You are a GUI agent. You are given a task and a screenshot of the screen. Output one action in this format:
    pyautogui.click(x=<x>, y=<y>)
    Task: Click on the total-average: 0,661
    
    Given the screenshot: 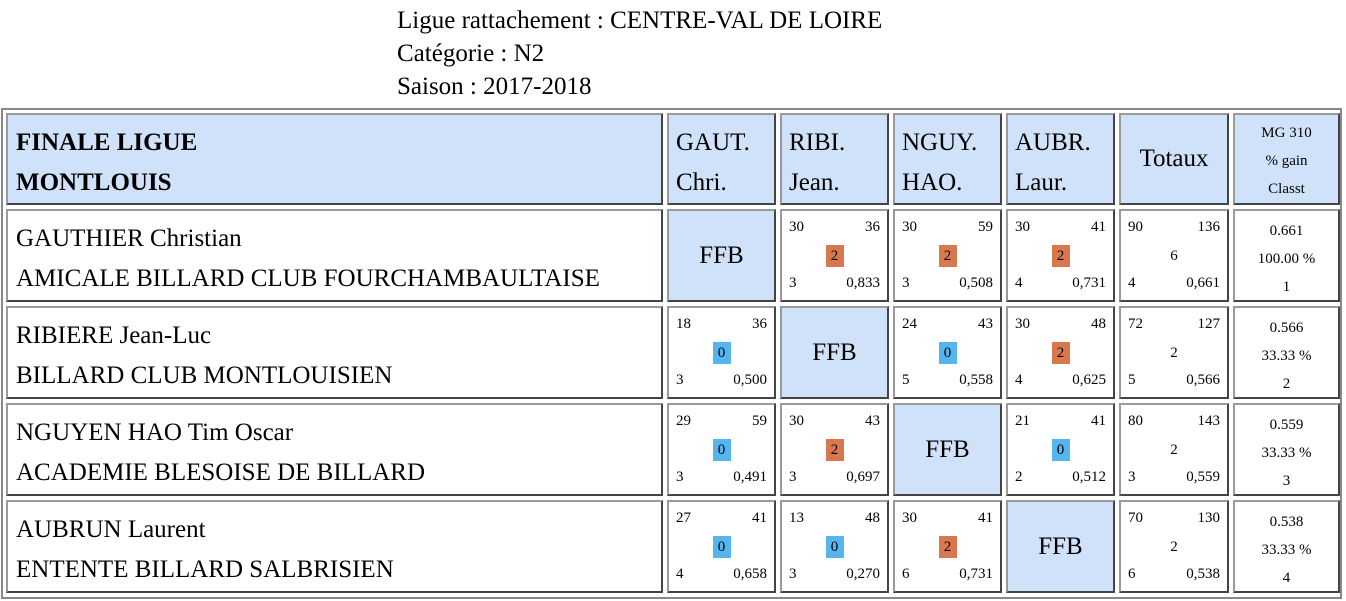 What is the action you would take?
    pyautogui.click(x=1203, y=283)
    